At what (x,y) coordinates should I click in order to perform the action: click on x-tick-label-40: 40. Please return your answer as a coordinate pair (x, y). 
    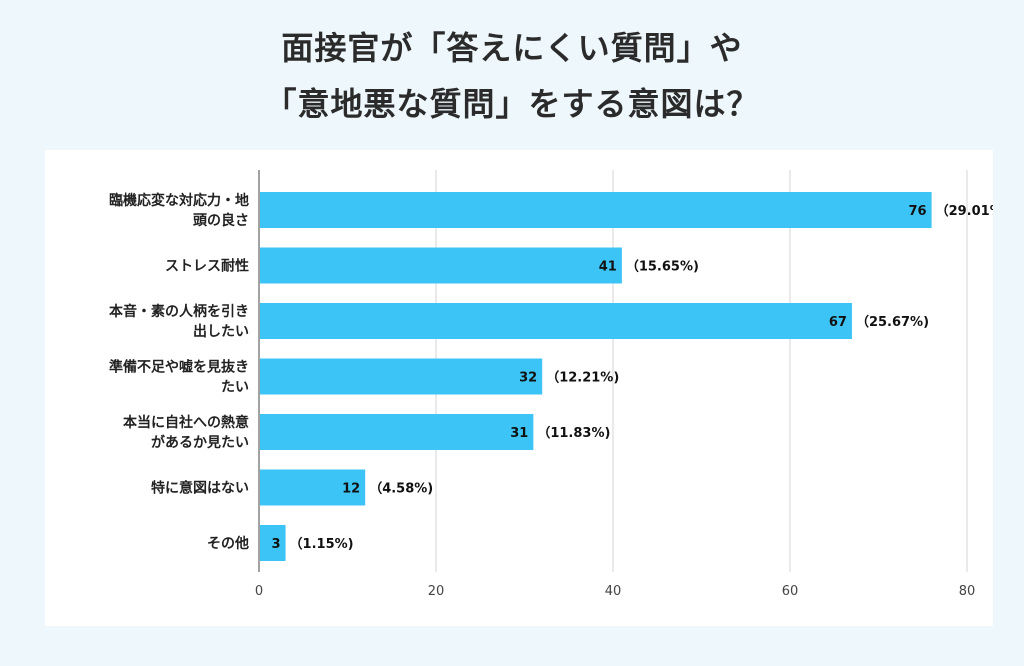
    Looking at the image, I should click on (613, 591).